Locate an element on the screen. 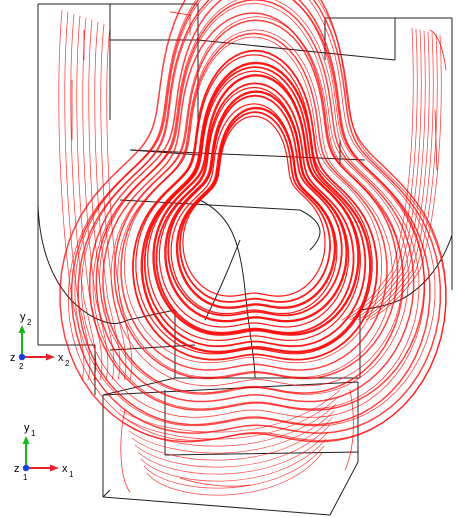  y-axis-label-2: y is located at coordinates (23, 317).